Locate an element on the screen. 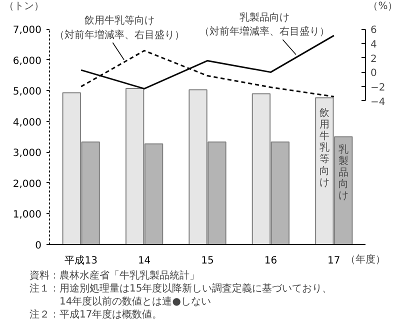 The height and width of the screenshot is (320, 400). y-tick-label: 1,000 is located at coordinates (27, 215).